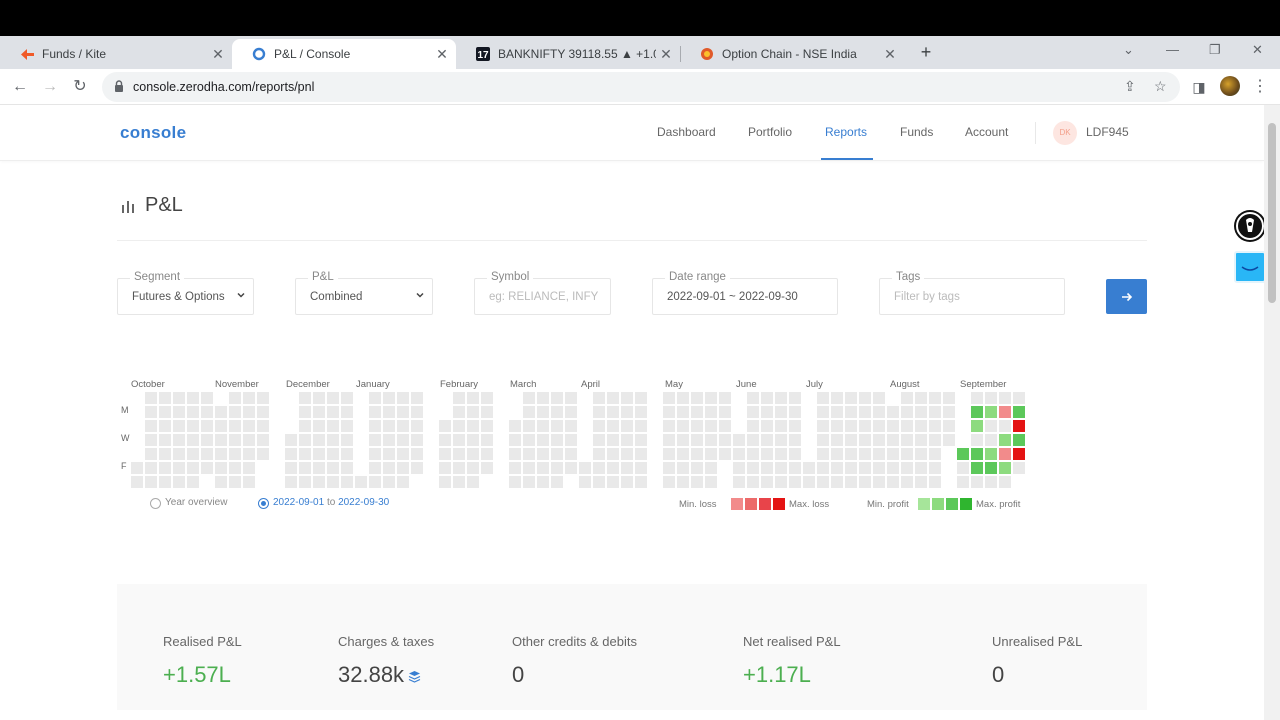  What do you see at coordinates (674, 384) in the screenshot?
I see `month-label: May` at bounding box center [674, 384].